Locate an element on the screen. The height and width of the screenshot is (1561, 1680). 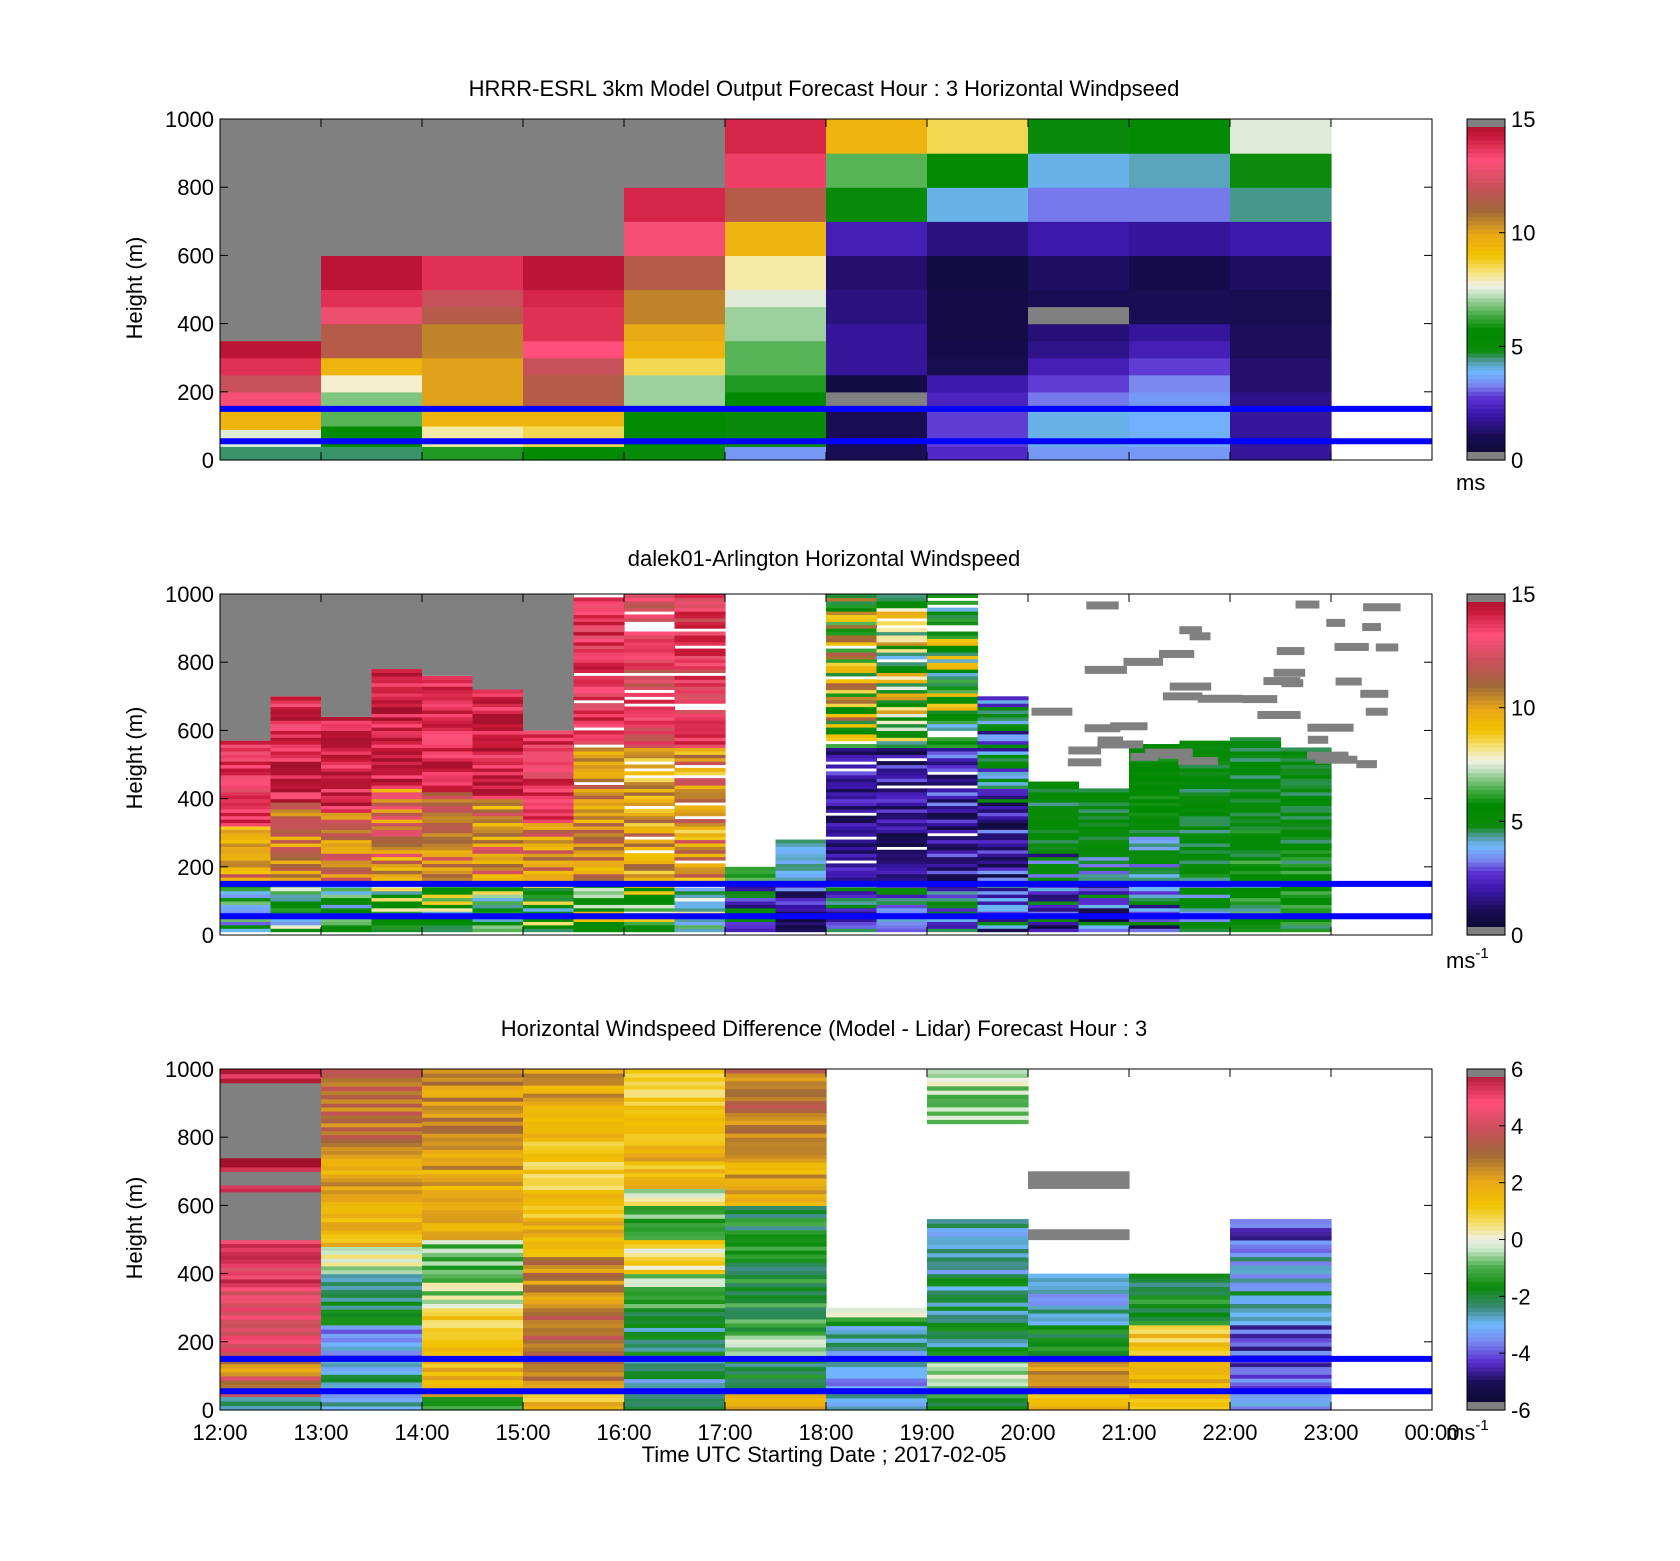
colorbar-tick-label: 5 is located at coordinates (1517, 821).